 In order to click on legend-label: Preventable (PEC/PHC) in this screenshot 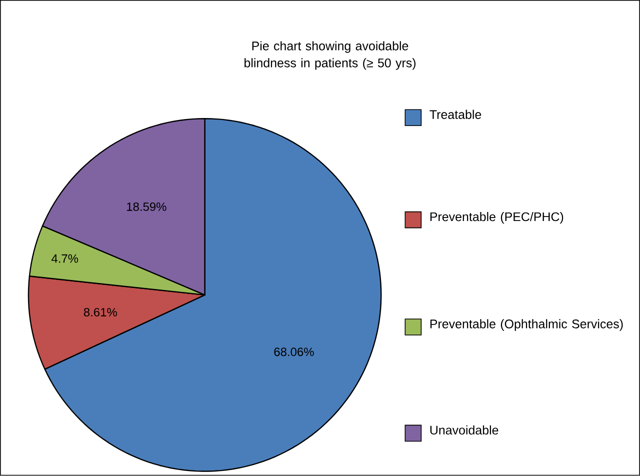, I will do `click(497, 218)`.